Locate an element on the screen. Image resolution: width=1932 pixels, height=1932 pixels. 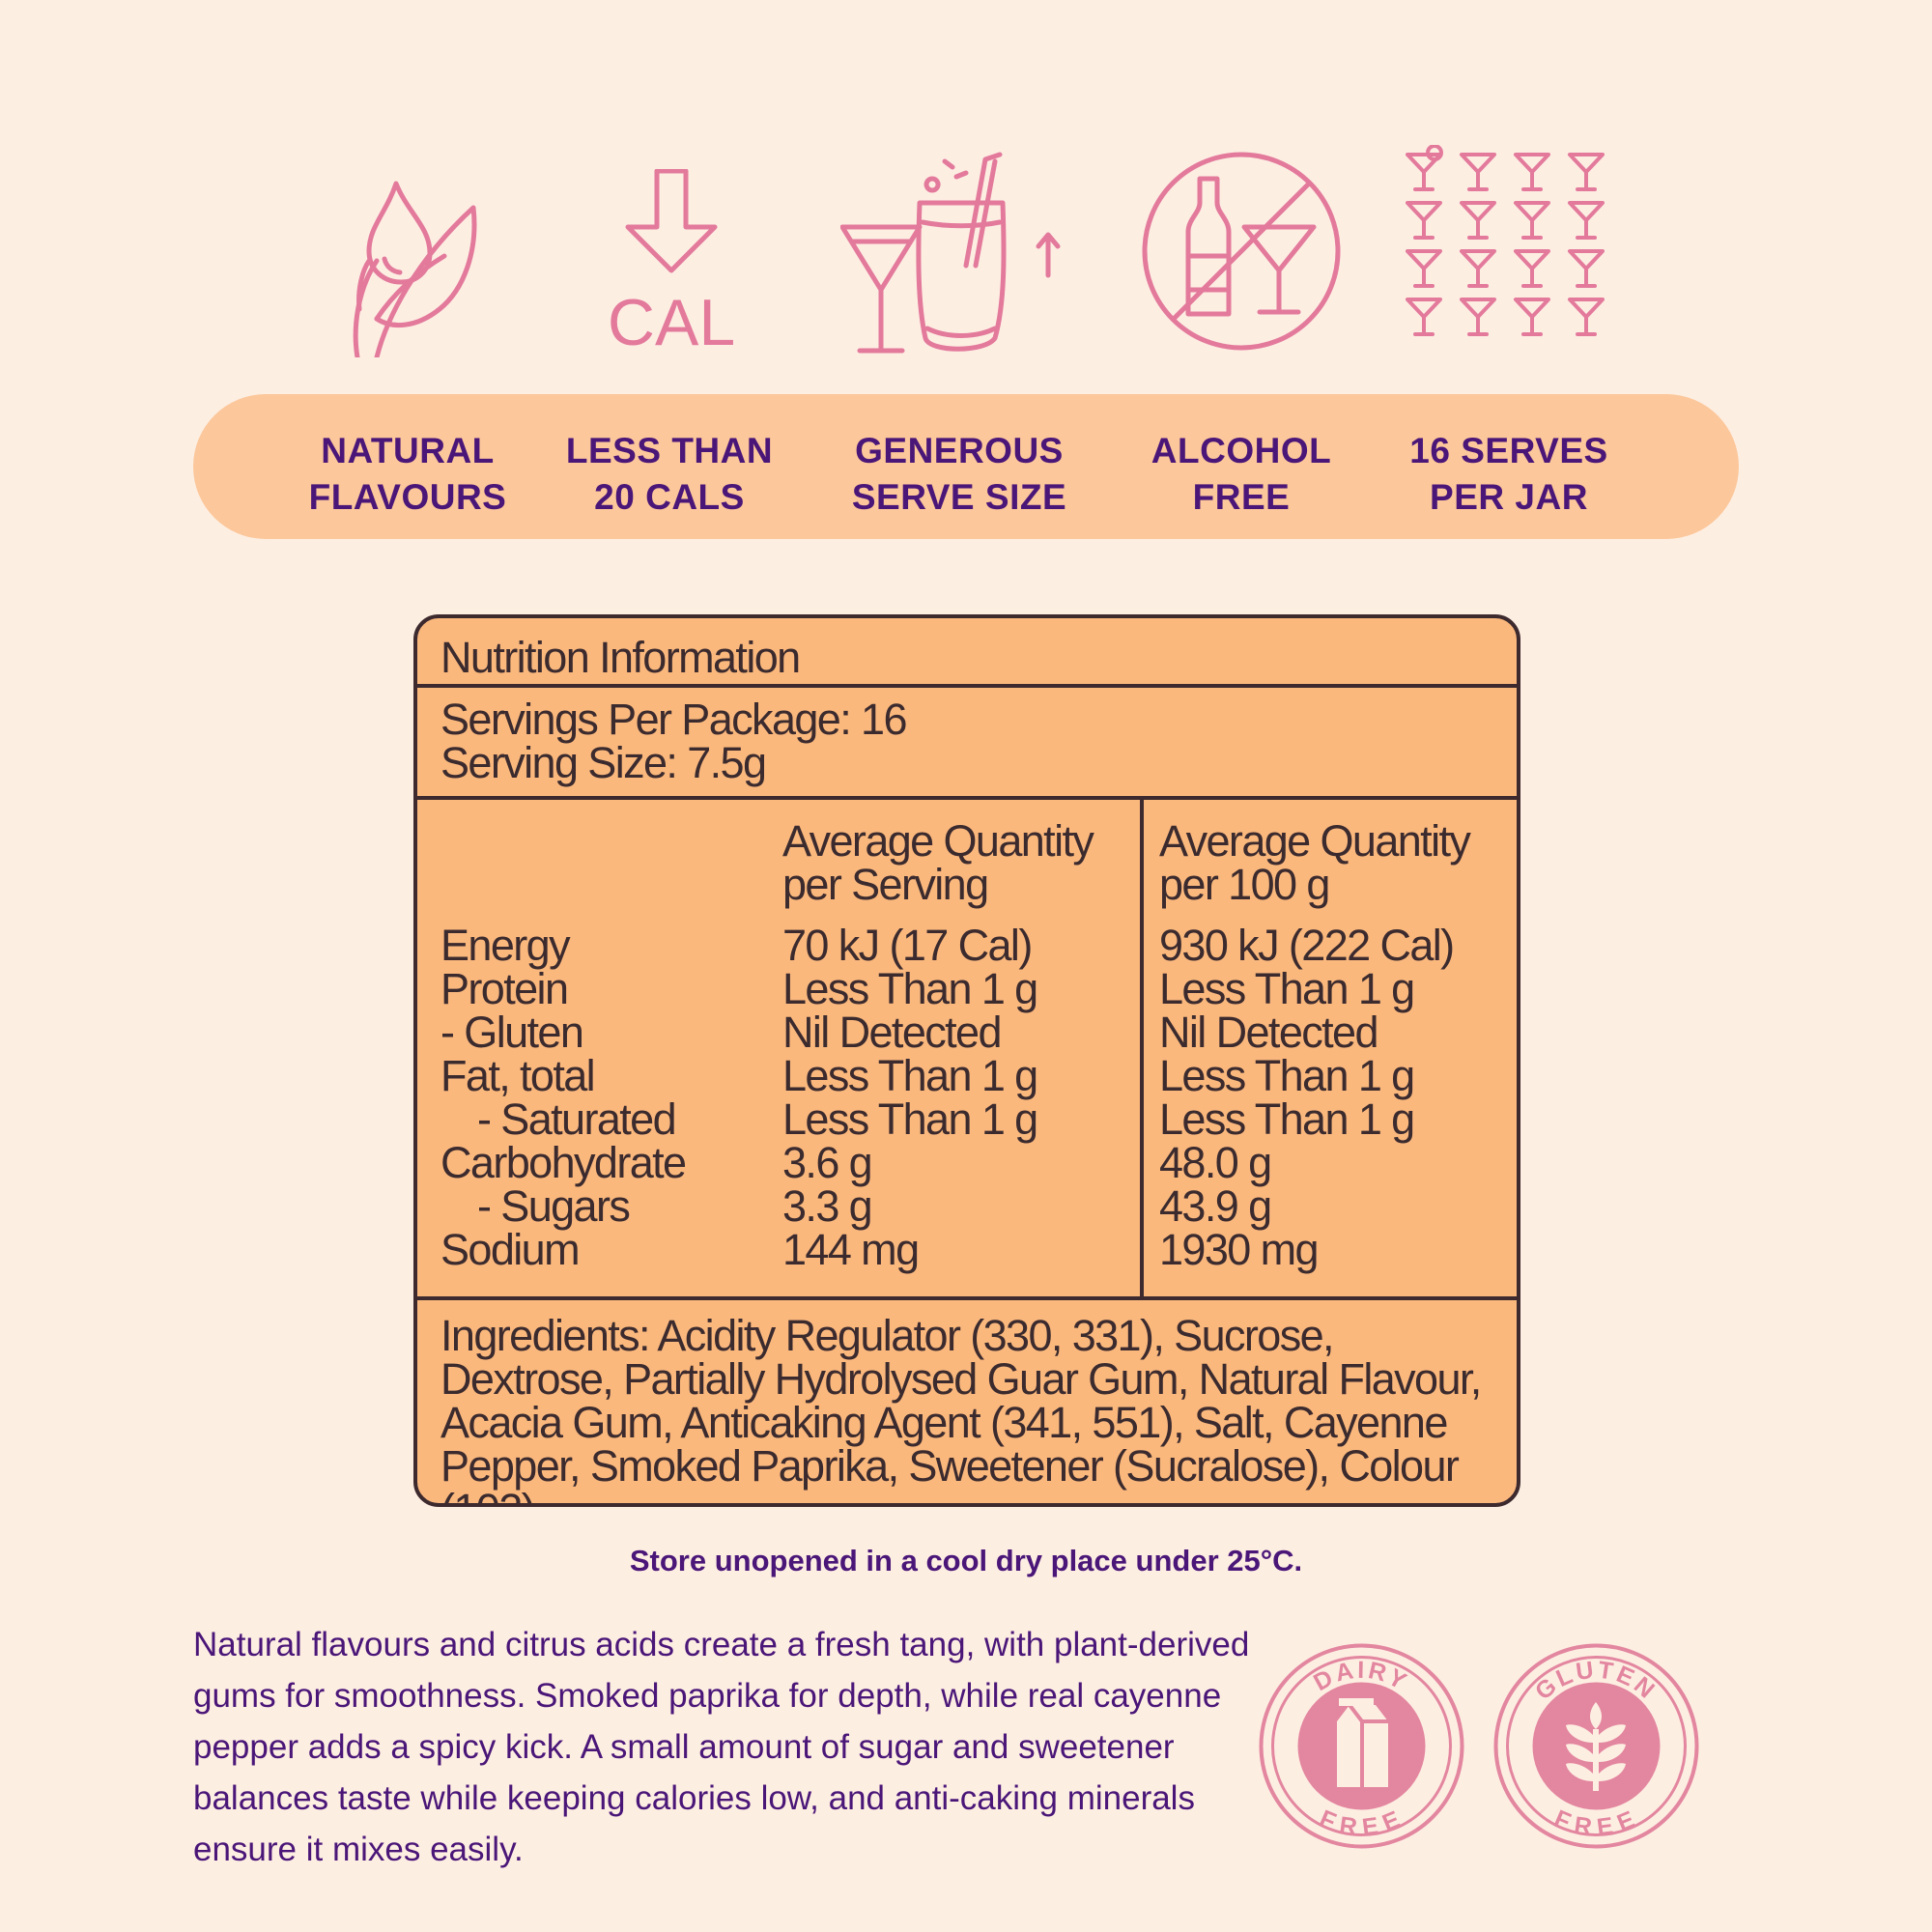
feature-bar is located at coordinates (966, 466).